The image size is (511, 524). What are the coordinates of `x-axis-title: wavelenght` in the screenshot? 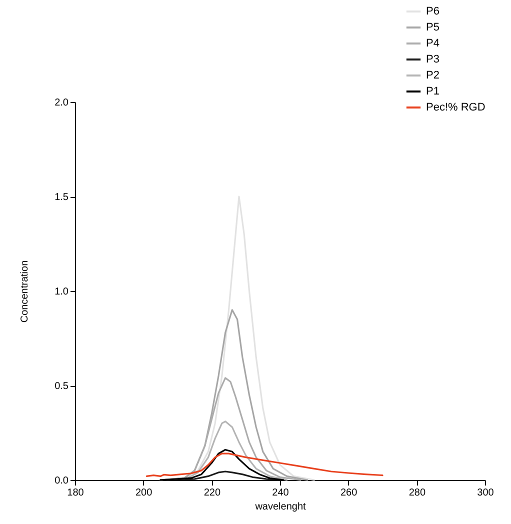 It's located at (280, 507).